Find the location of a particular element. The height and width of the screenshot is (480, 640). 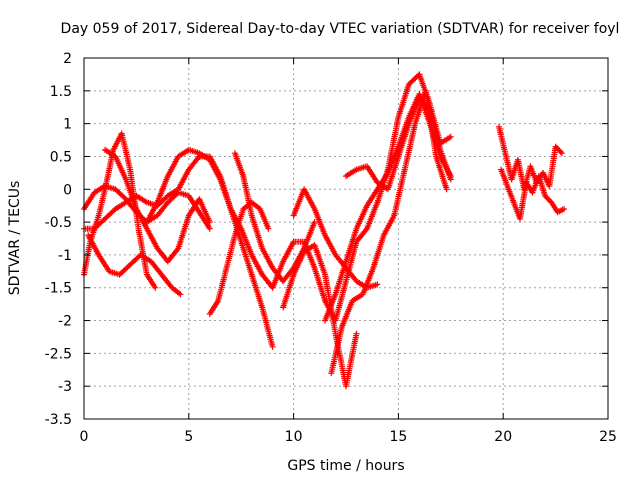

x-tick-label: 5 is located at coordinates (188, 437).